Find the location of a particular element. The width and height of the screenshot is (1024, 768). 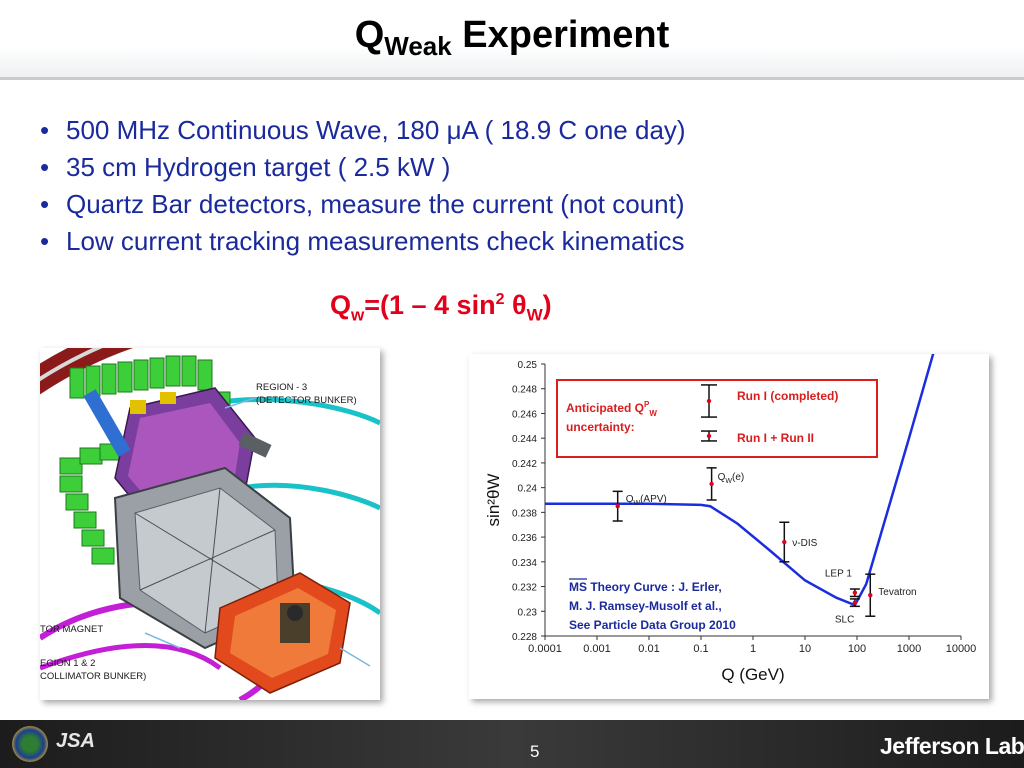

y-tick-label: 0.246 is located at coordinates (524, 414).